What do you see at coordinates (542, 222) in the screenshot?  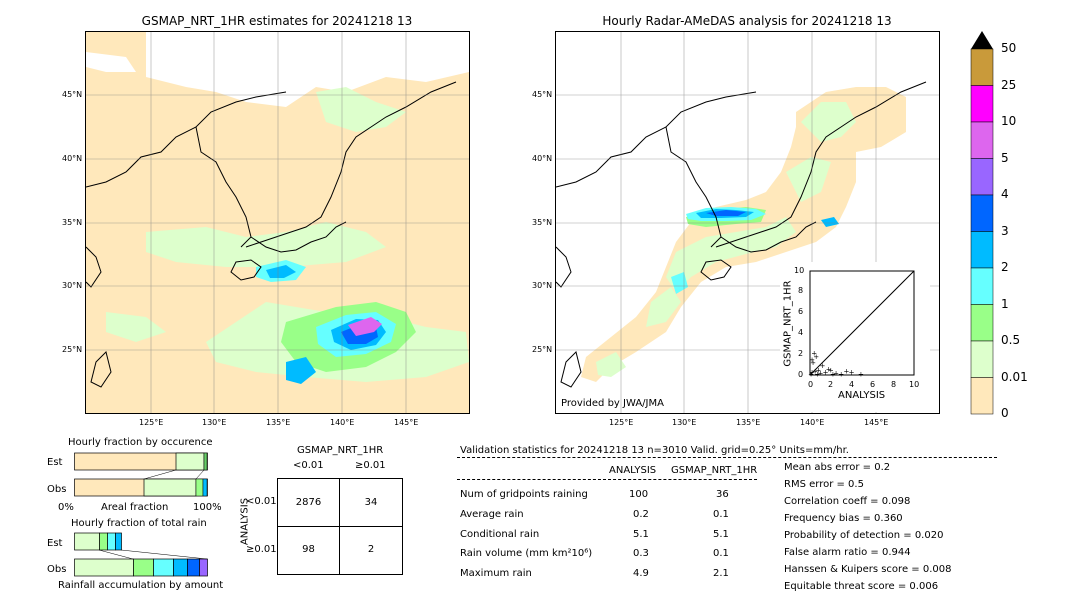 I see `right-lat-label-35: 35°N` at bounding box center [542, 222].